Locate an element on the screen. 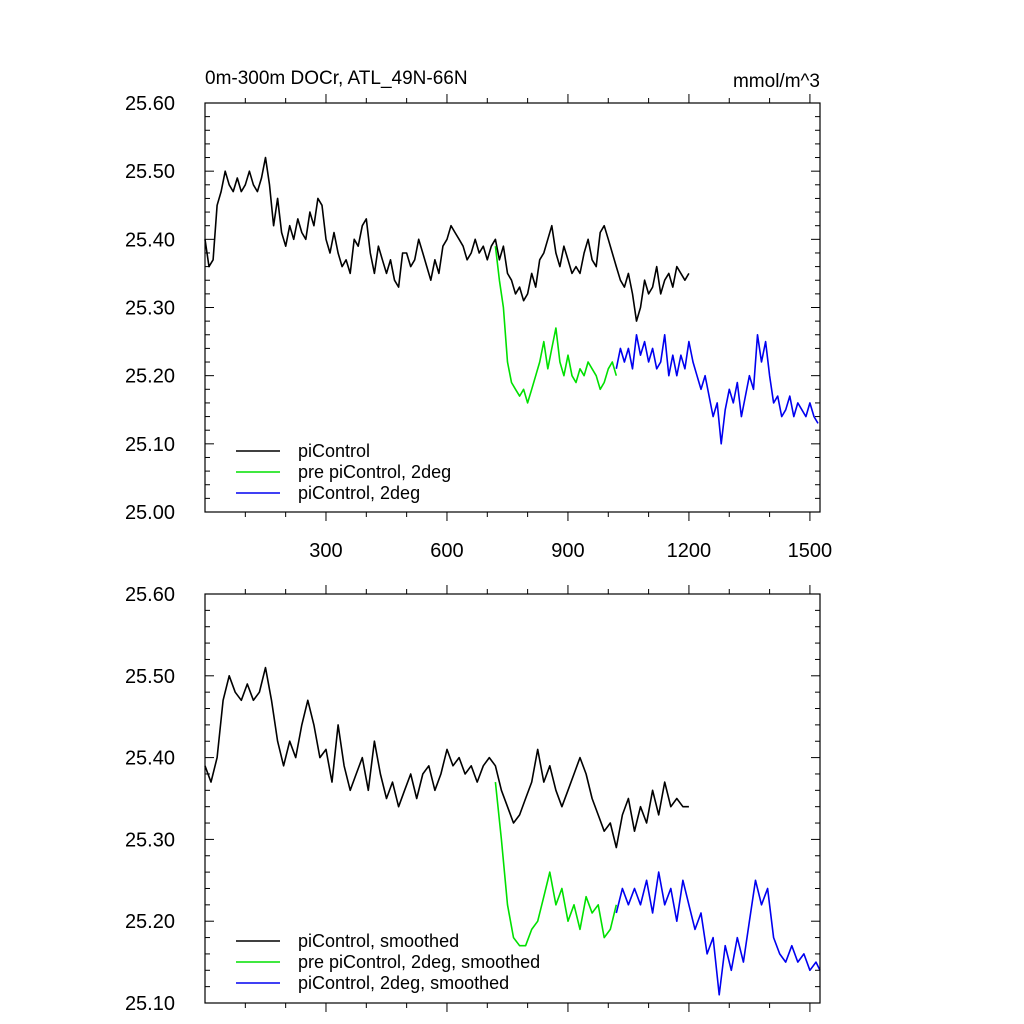 The image size is (1024, 1024). legend-label-1: piControl is located at coordinates (334, 451).